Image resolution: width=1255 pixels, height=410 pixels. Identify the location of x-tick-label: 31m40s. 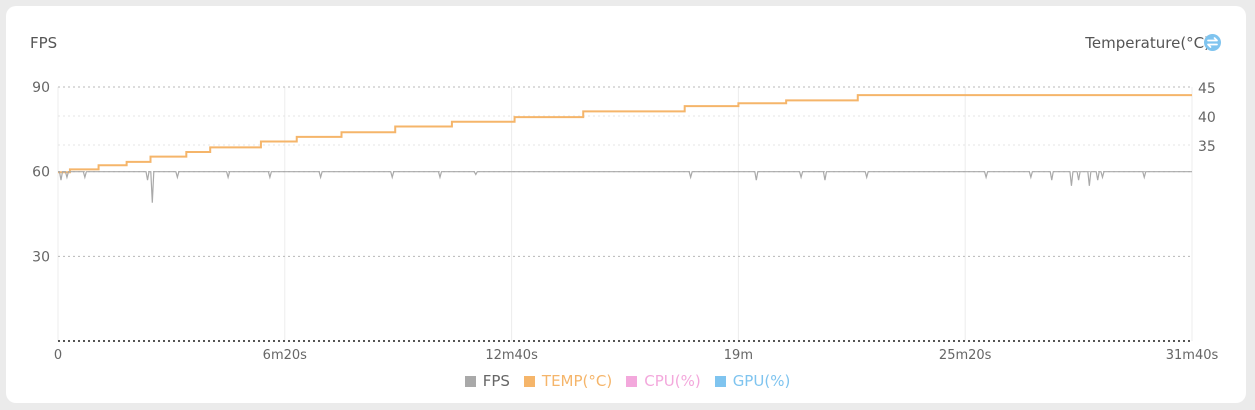
(1192, 355).